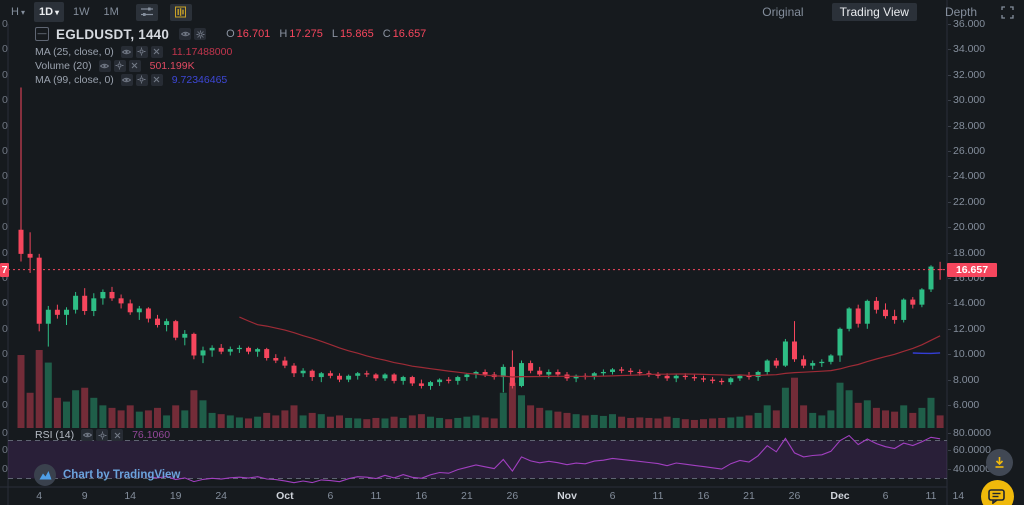 The width and height of the screenshot is (1024, 505). I want to click on chart-template-button, so click(180, 12).